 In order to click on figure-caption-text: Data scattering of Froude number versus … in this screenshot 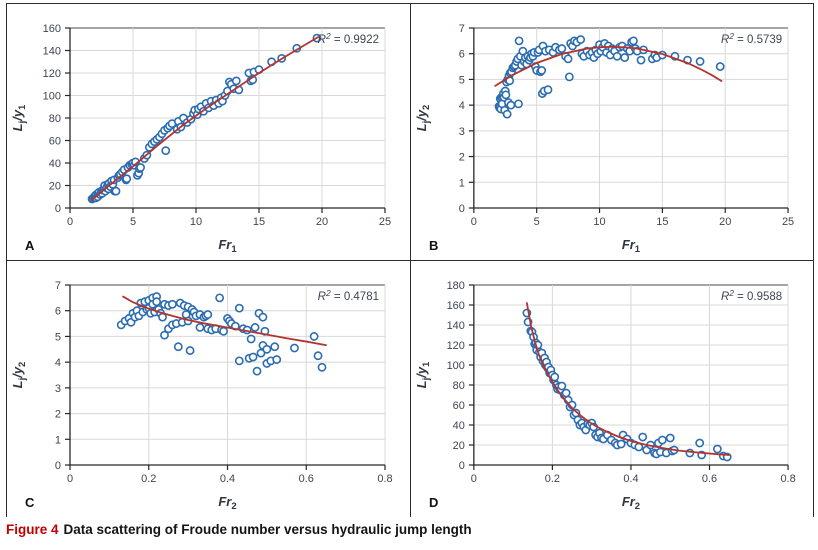, I will do `click(267, 529)`.